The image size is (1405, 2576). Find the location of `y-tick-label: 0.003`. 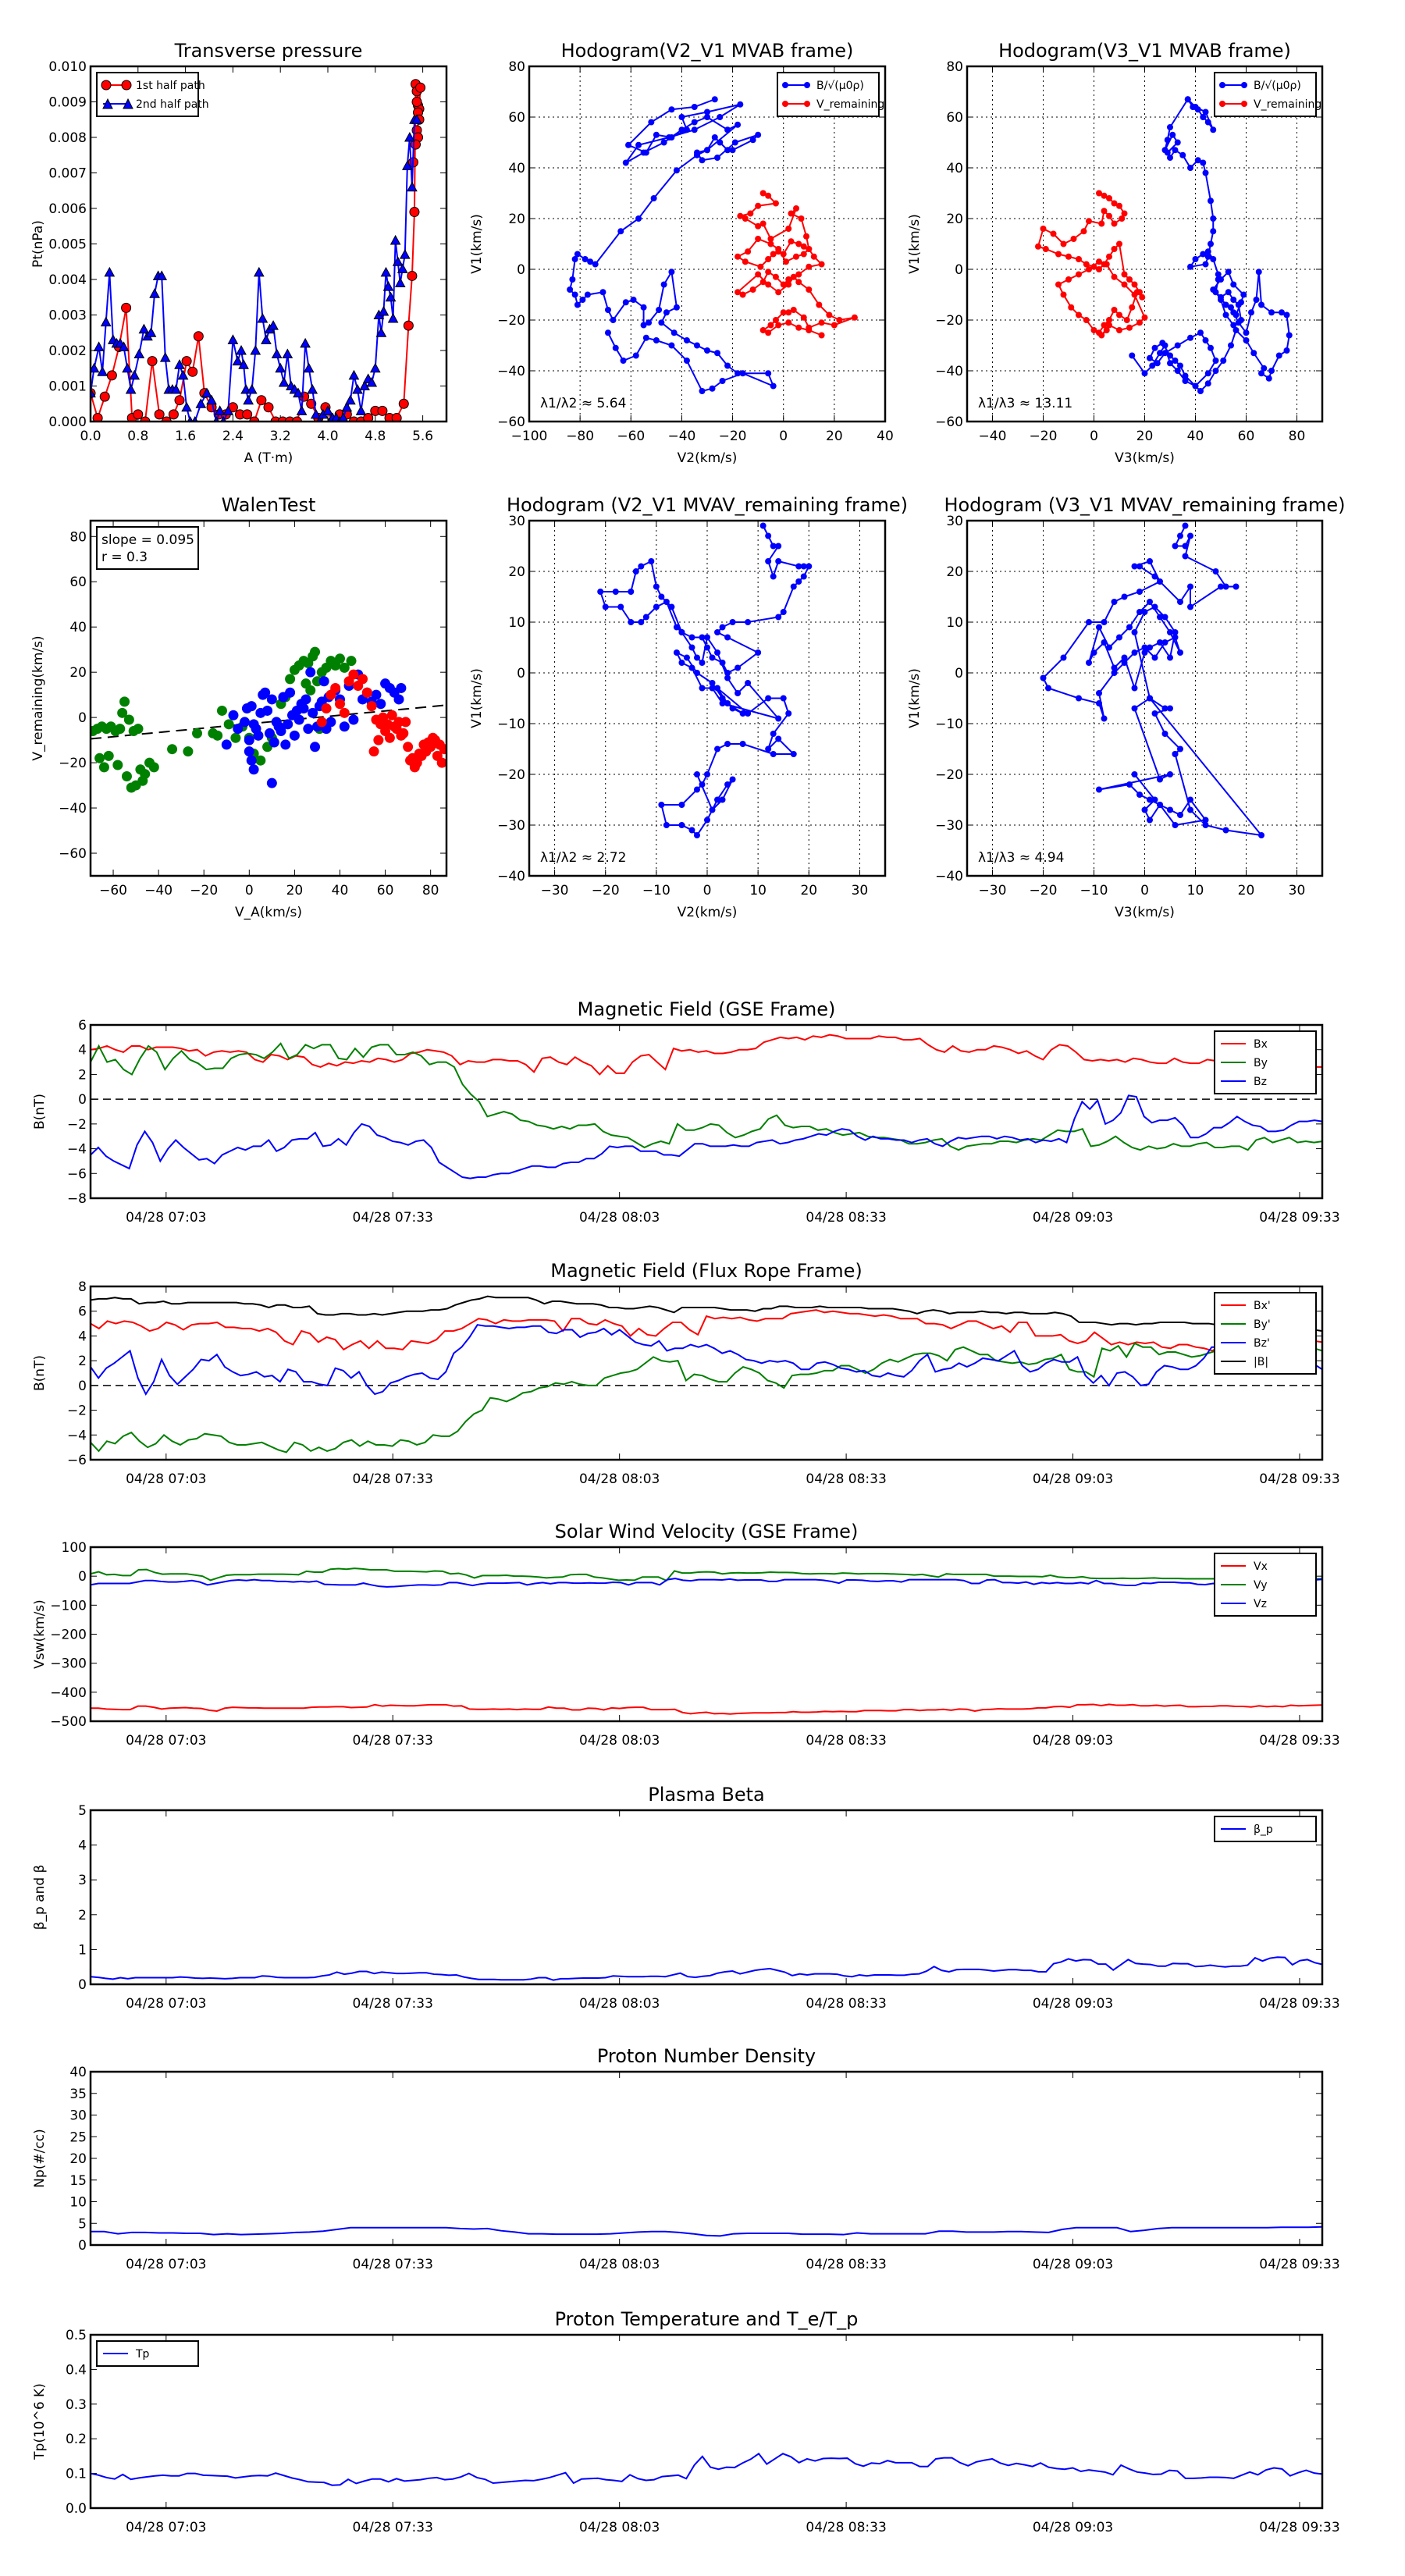

y-tick-label: 0.003 is located at coordinates (68, 316).